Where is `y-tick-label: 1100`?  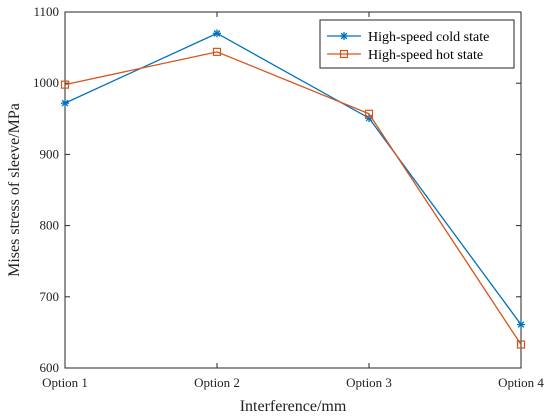
y-tick-label: 1100 is located at coordinates (46, 11).